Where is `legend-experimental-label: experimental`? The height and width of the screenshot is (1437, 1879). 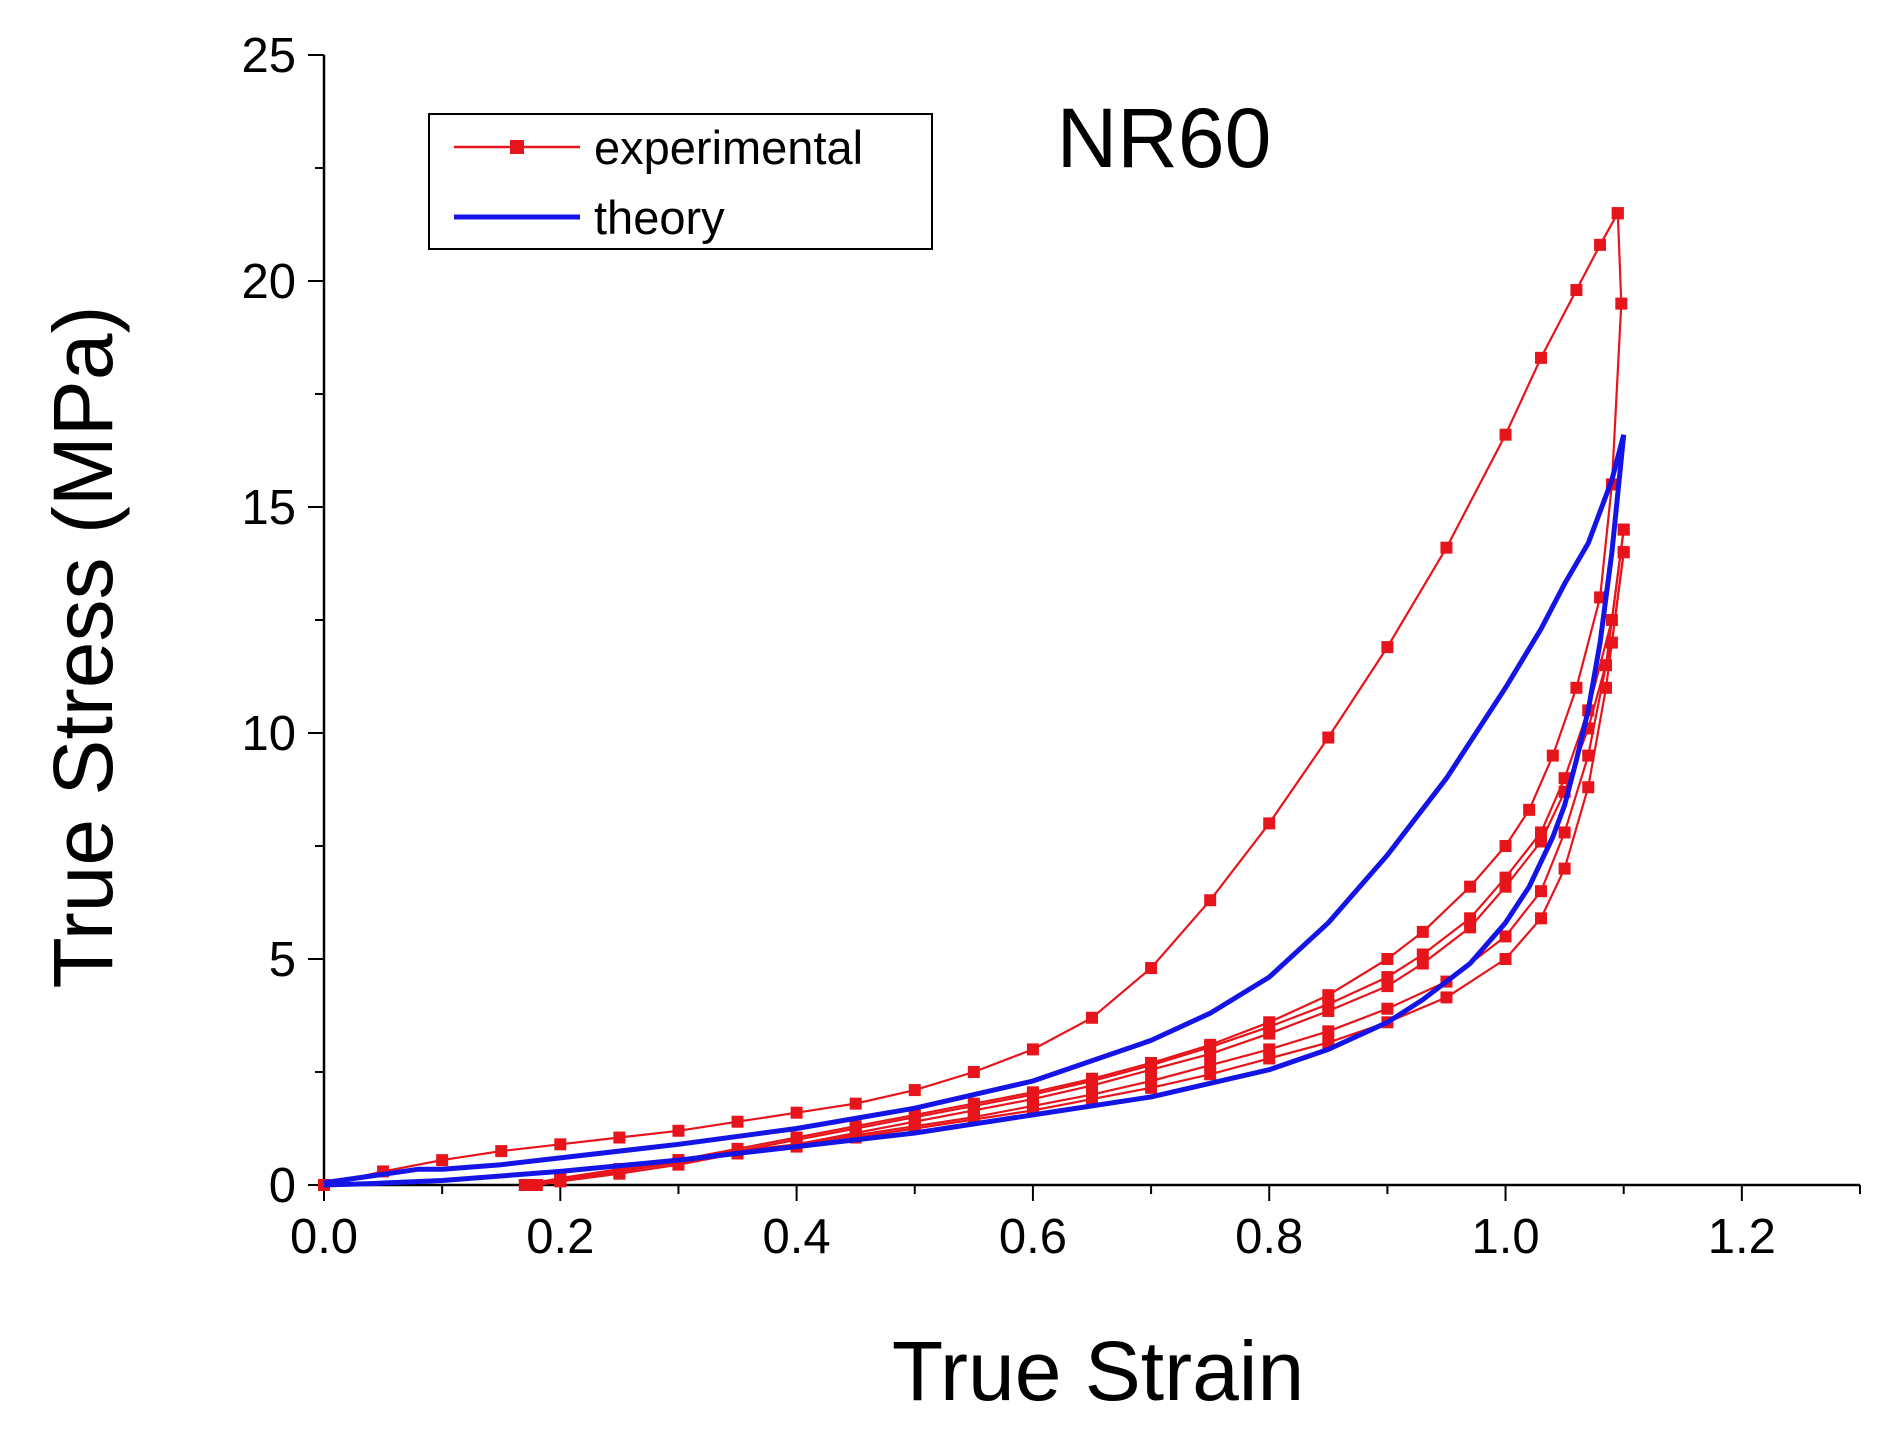 legend-experimental-label: experimental is located at coordinates (728, 147).